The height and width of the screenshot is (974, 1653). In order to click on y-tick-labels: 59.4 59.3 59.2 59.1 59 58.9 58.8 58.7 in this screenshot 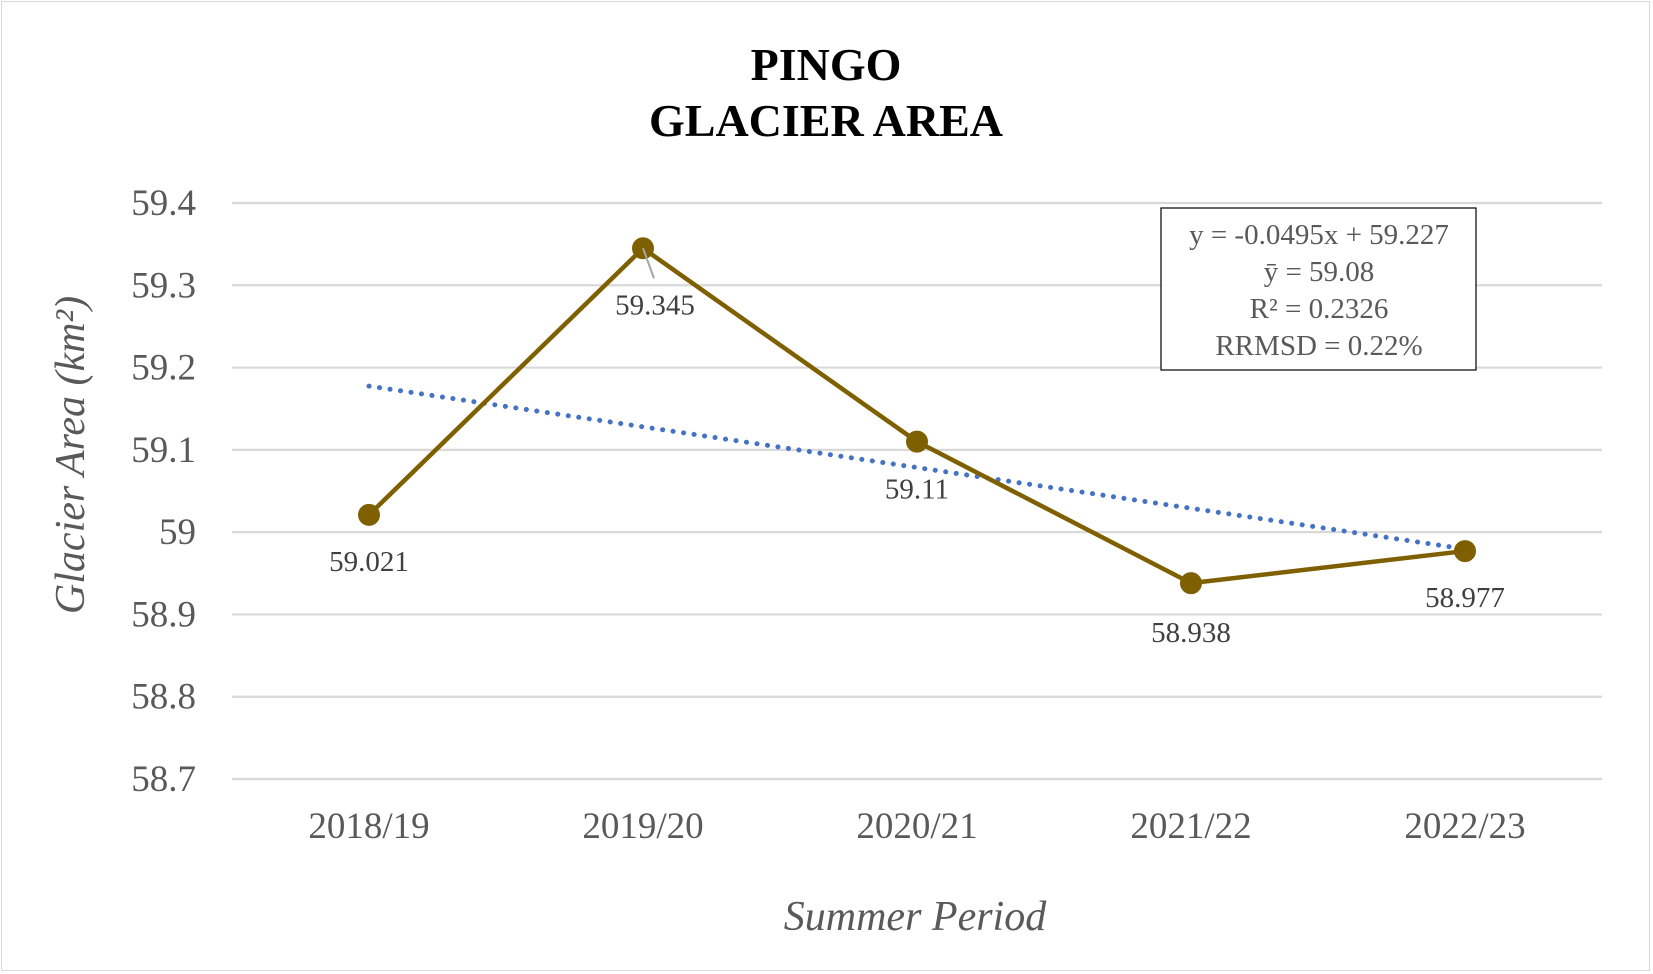, I will do `click(163, 491)`.